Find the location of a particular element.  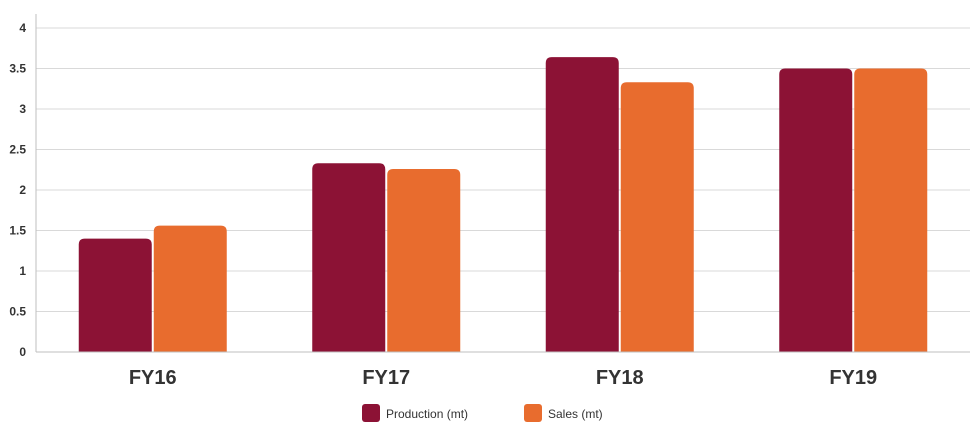

x-tick-label: FY19 is located at coordinates (853, 378).